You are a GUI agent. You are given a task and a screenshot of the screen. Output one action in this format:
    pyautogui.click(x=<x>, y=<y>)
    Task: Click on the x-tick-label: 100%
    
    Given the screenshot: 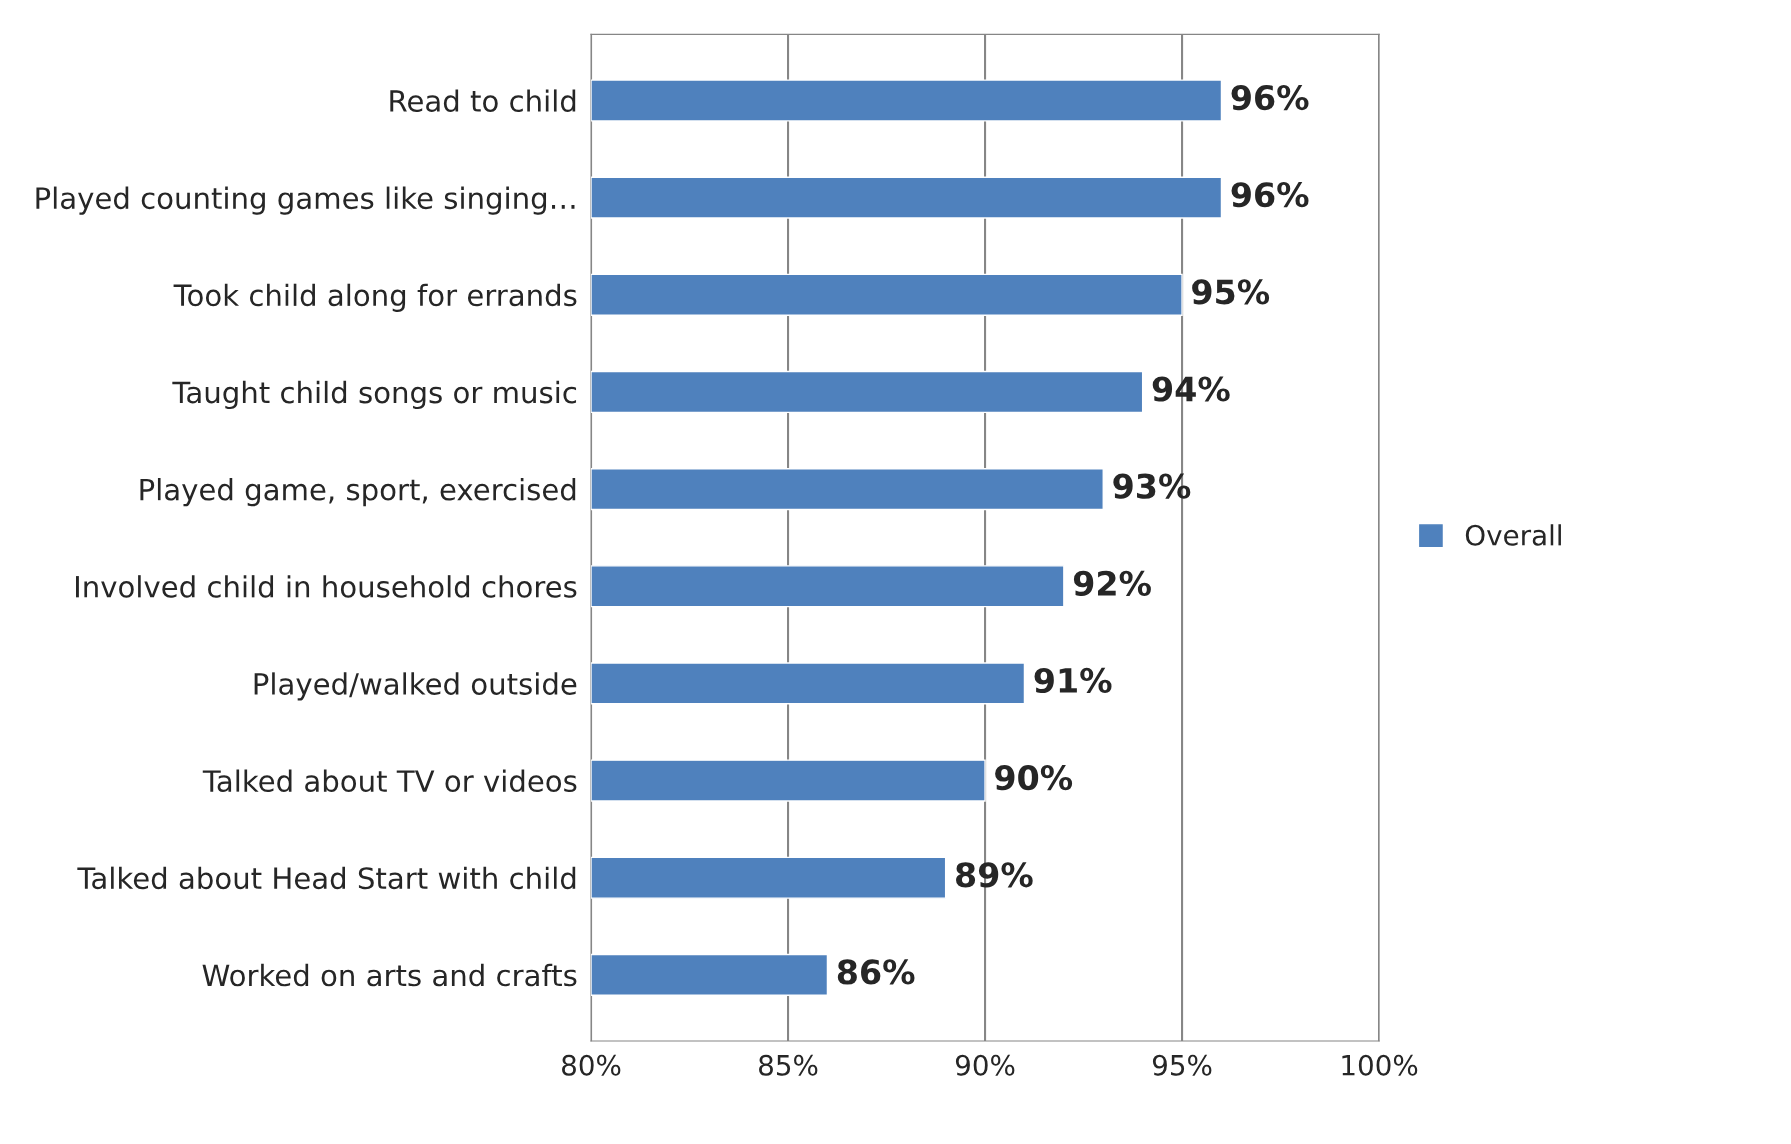 What is the action you would take?
    pyautogui.click(x=1380, y=1065)
    